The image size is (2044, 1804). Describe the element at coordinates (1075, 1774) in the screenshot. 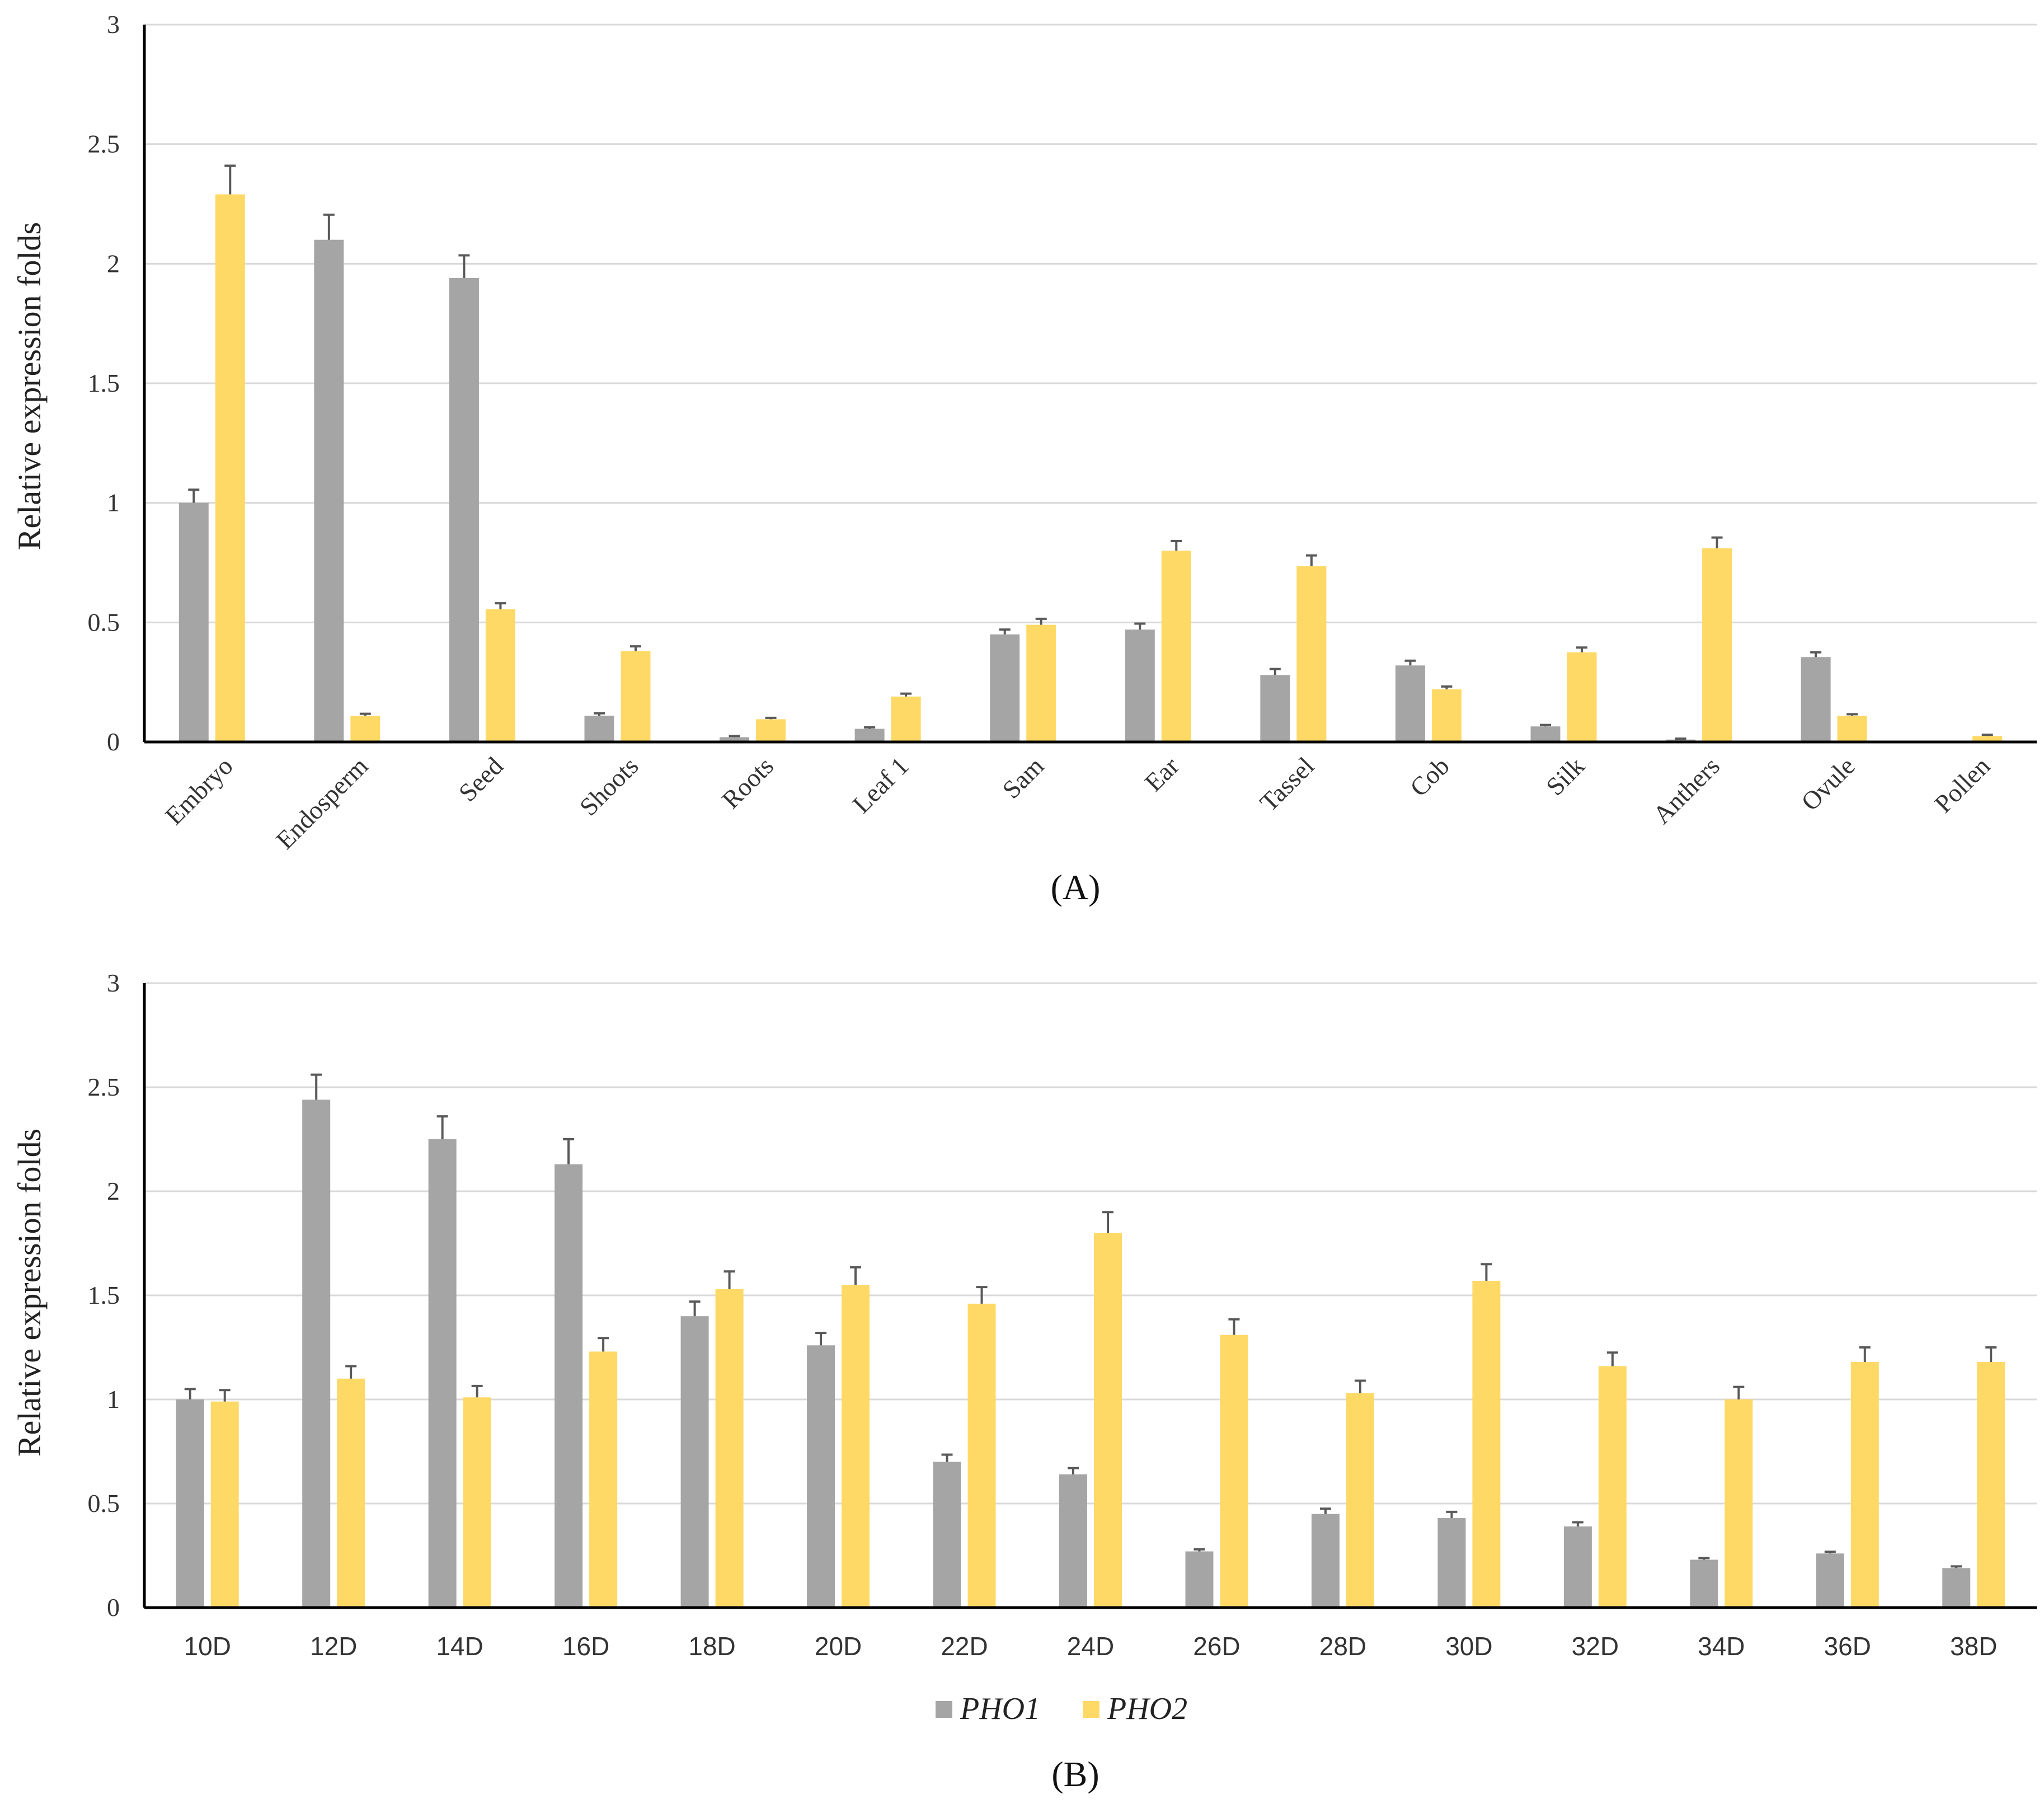

I see `panel-b-label: (B)` at that location.